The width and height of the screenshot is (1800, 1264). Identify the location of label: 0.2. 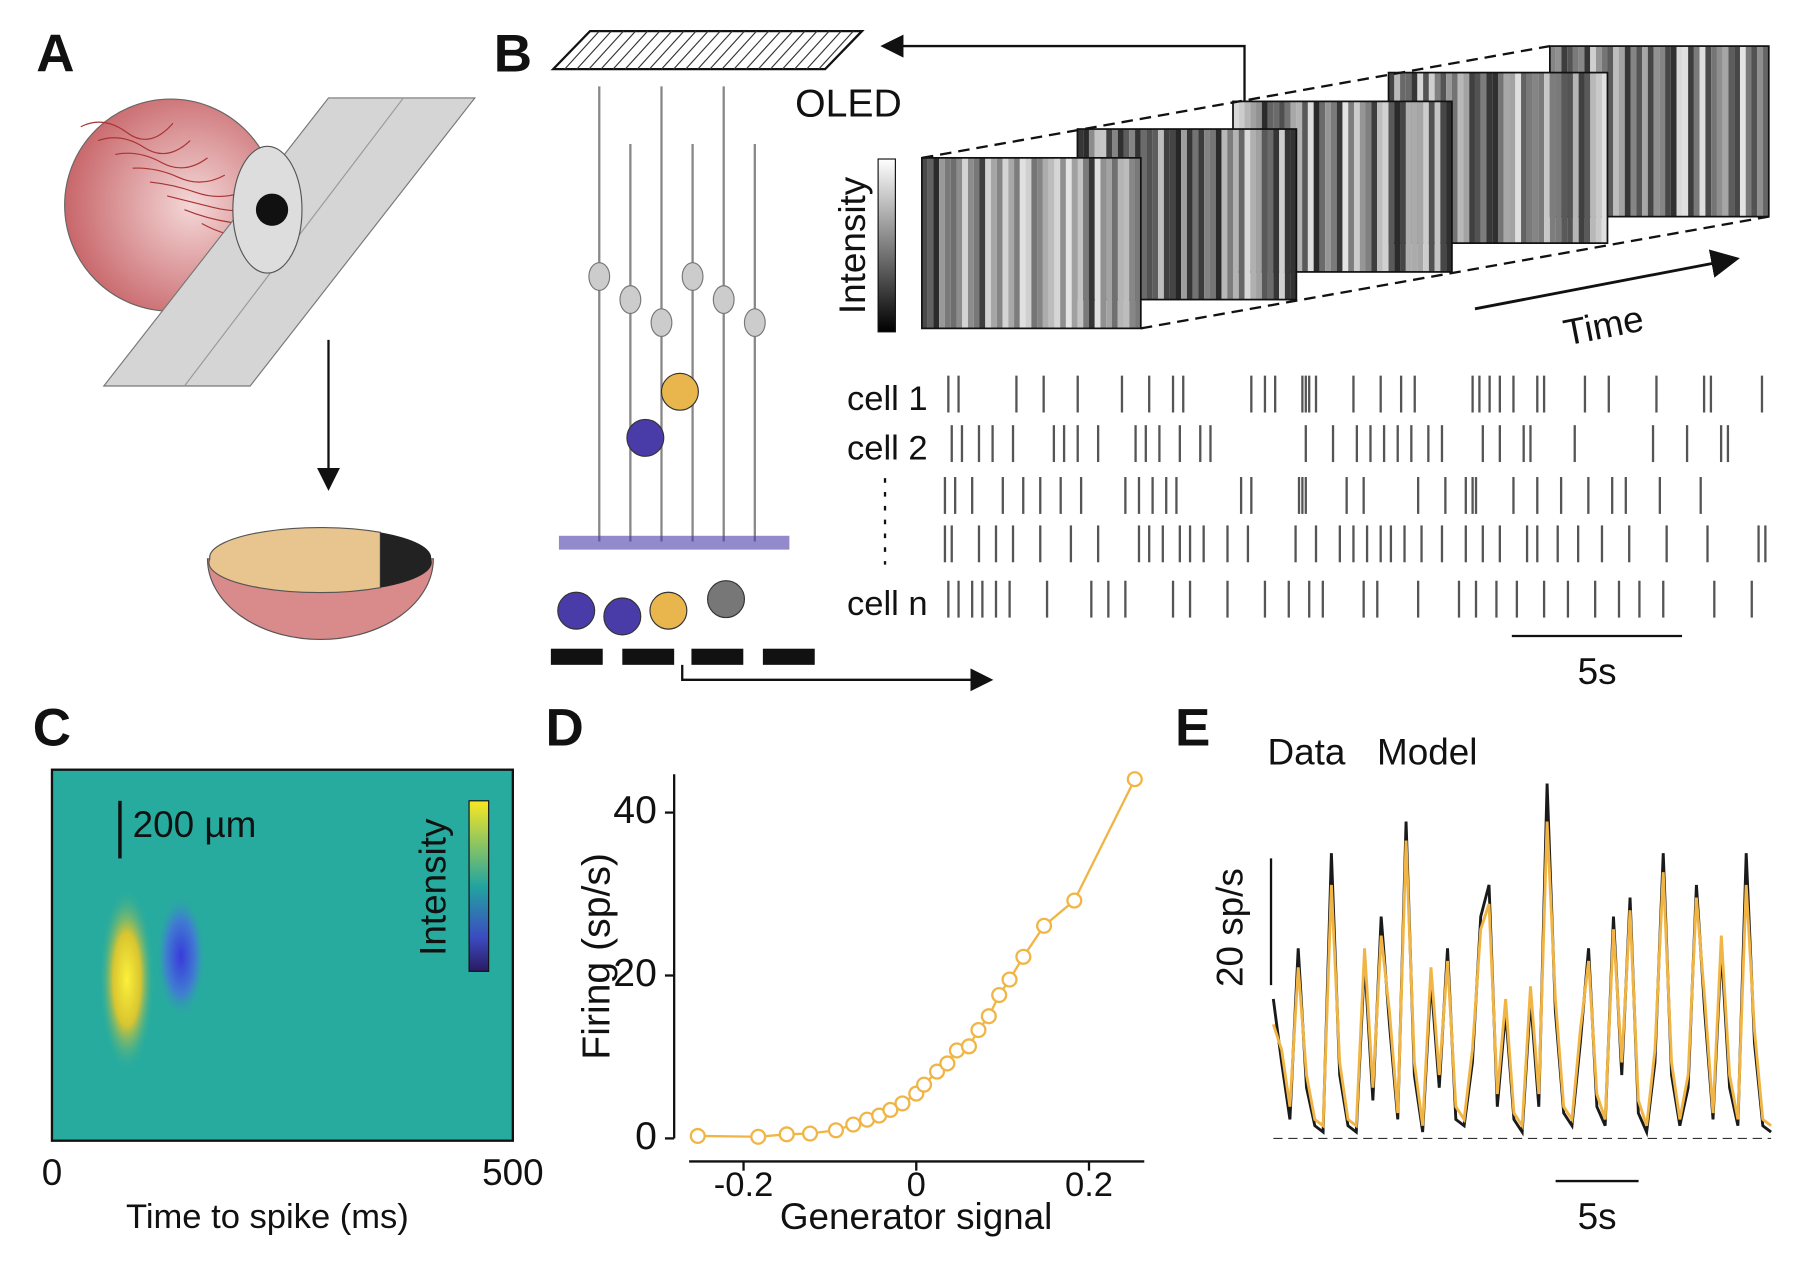
(1089, 1185).